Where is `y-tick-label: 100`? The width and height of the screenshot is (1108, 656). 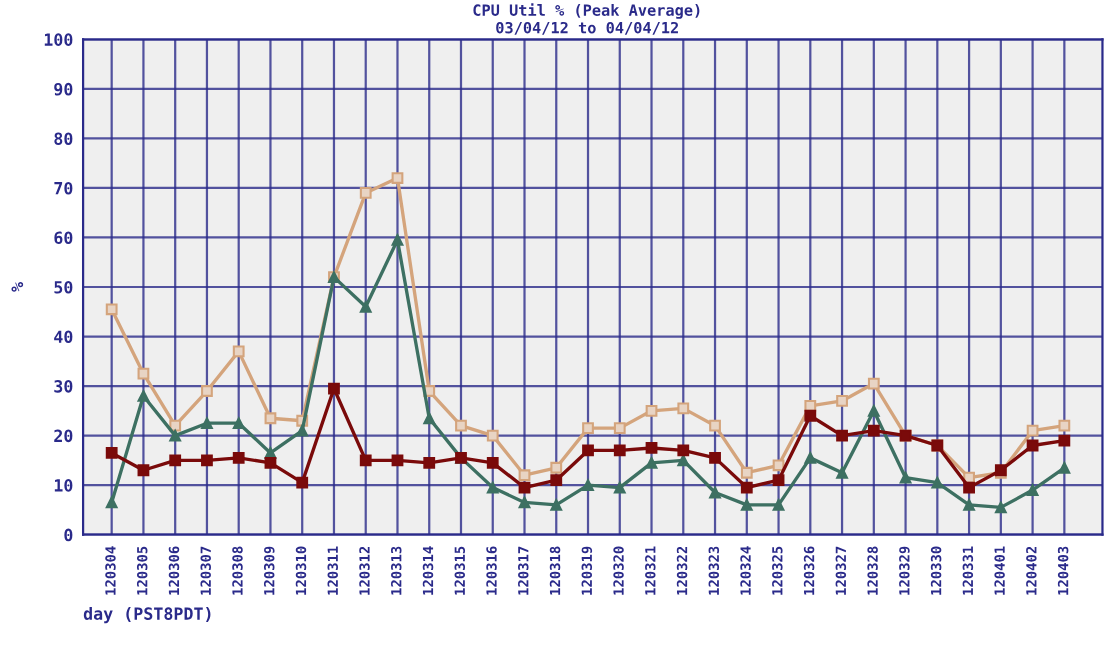
y-tick-label: 100 is located at coordinates (58, 39).